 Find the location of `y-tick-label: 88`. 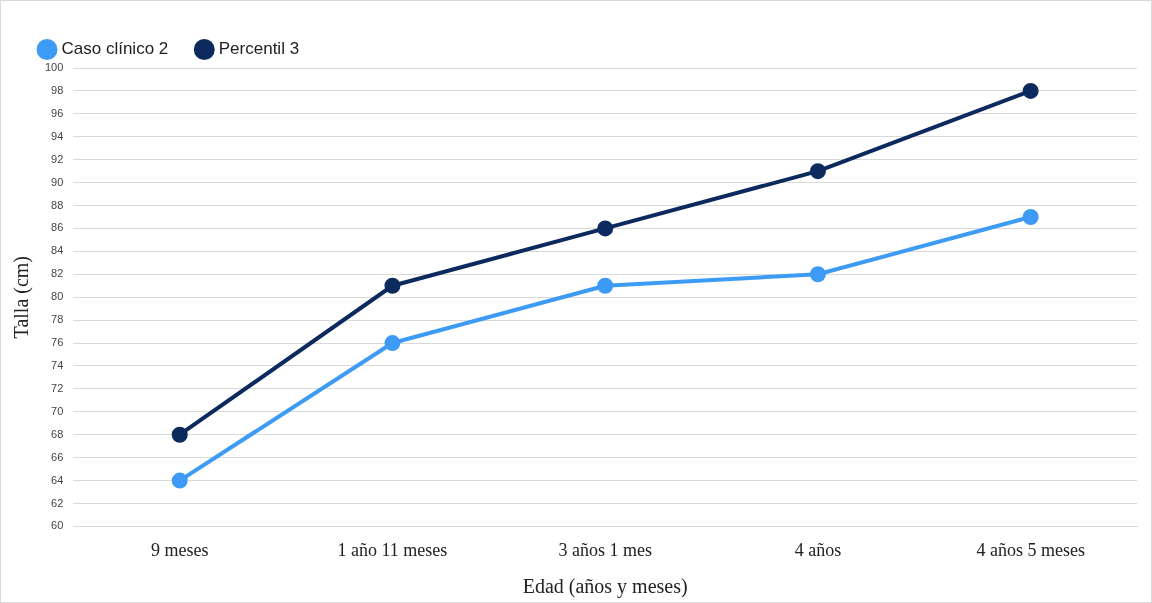

y-tick-label: 88 is located at coordinates (57, 204).